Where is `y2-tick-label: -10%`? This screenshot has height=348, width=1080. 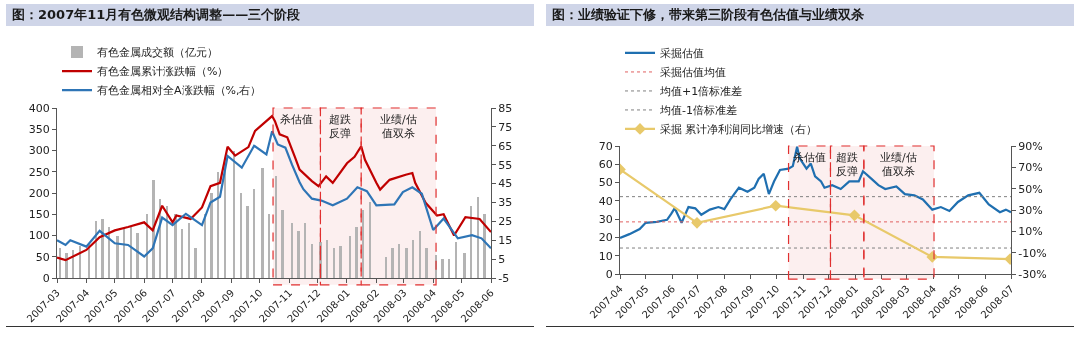 y2-tick-label: -10% is located at coordinates (1032, 253).